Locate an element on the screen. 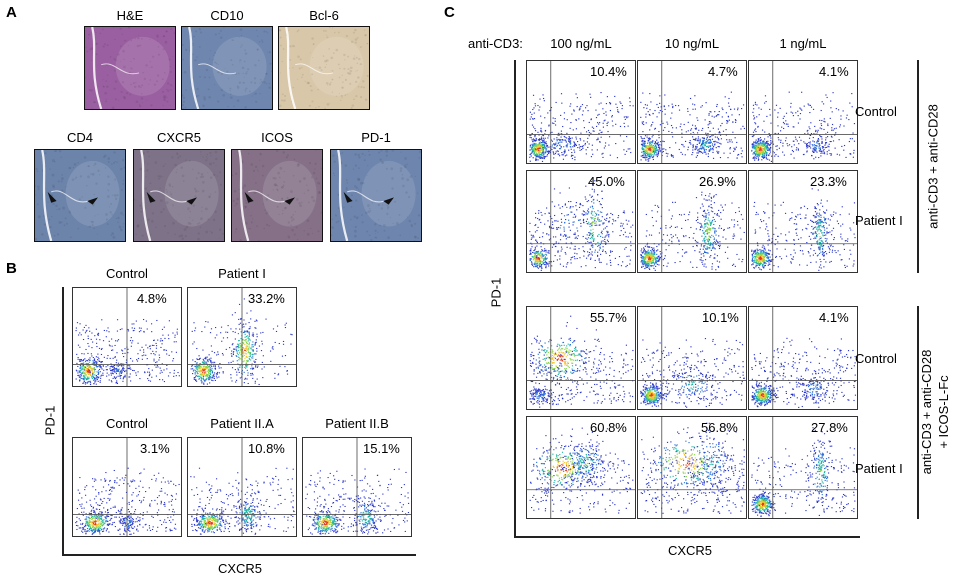 Image resolution: width=957 pixels, height=579 pixels. micrograph-bcl6 is located at coordinates (324, 68).